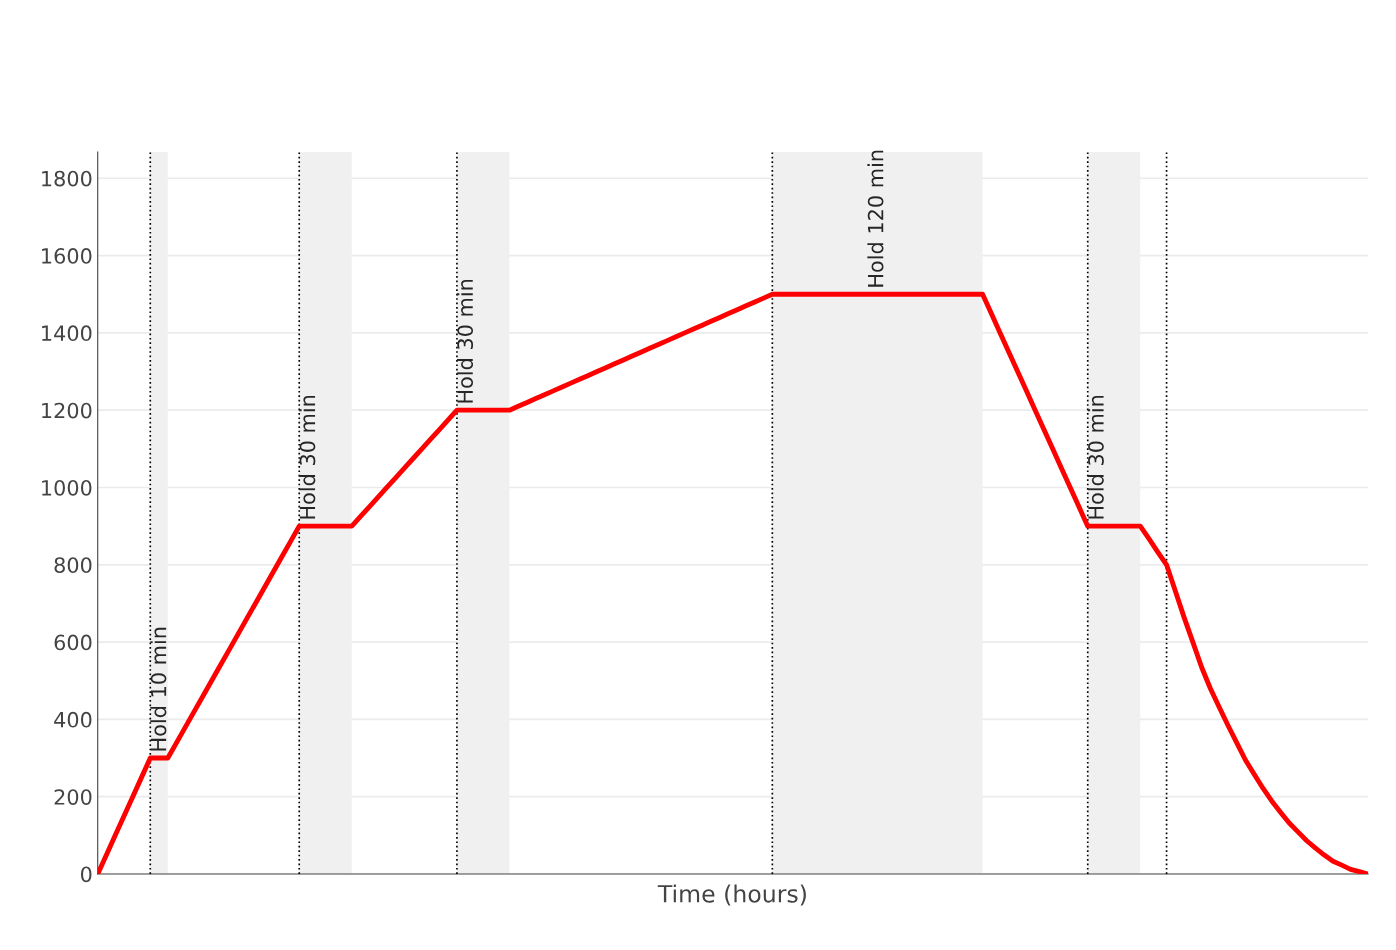 This screenshot has width=1396, height=950. Describe the element at coordinates (73, 797) in the screenshot. I see `y-tick-label: 200` at that location.